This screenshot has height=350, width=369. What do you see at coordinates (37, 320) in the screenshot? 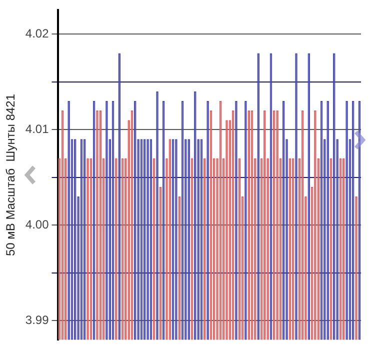
I see `y-tick-label: 3.99` at bounding box center [37, 320].